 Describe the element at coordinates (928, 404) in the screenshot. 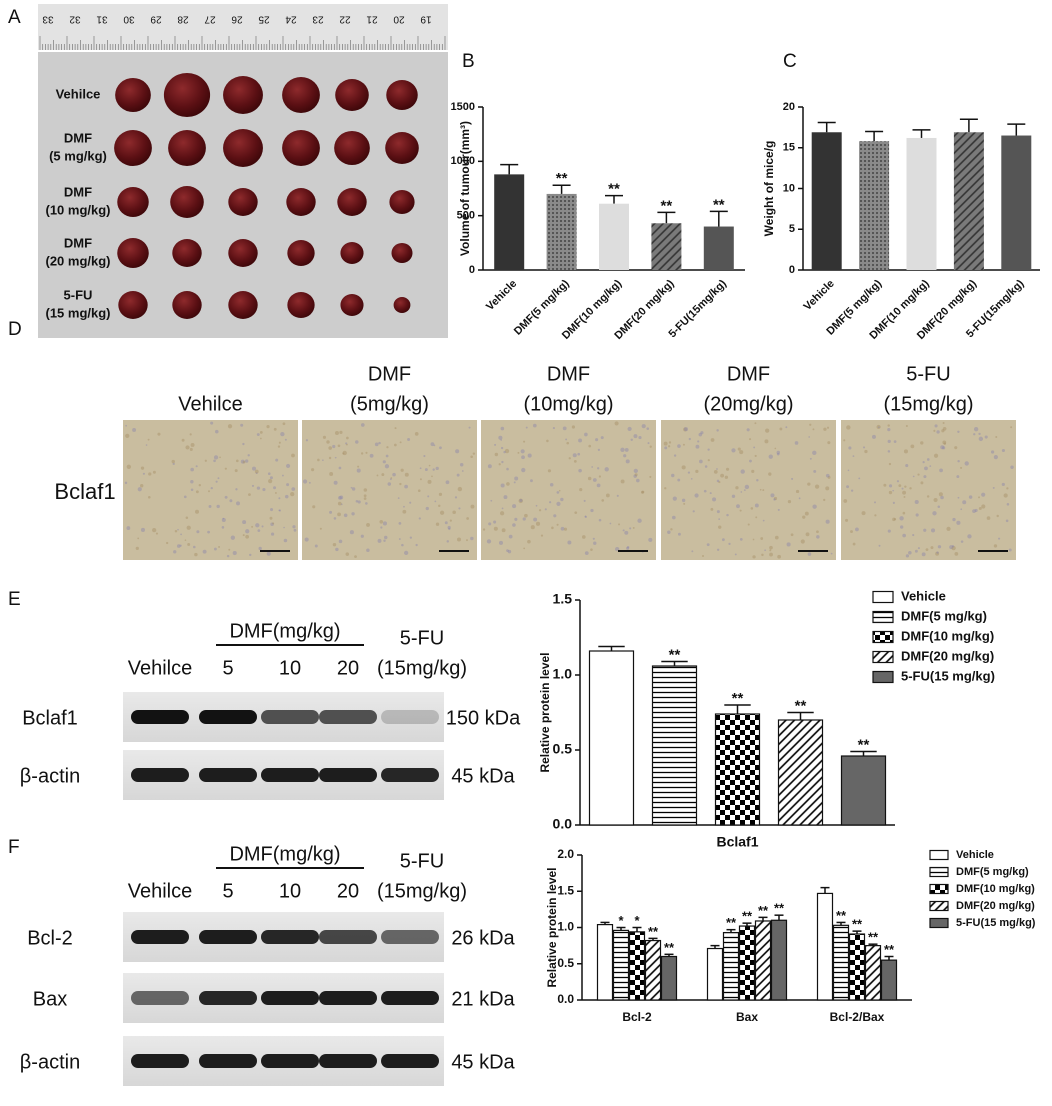

I see `column-header: (15mg/kg)` at that location.